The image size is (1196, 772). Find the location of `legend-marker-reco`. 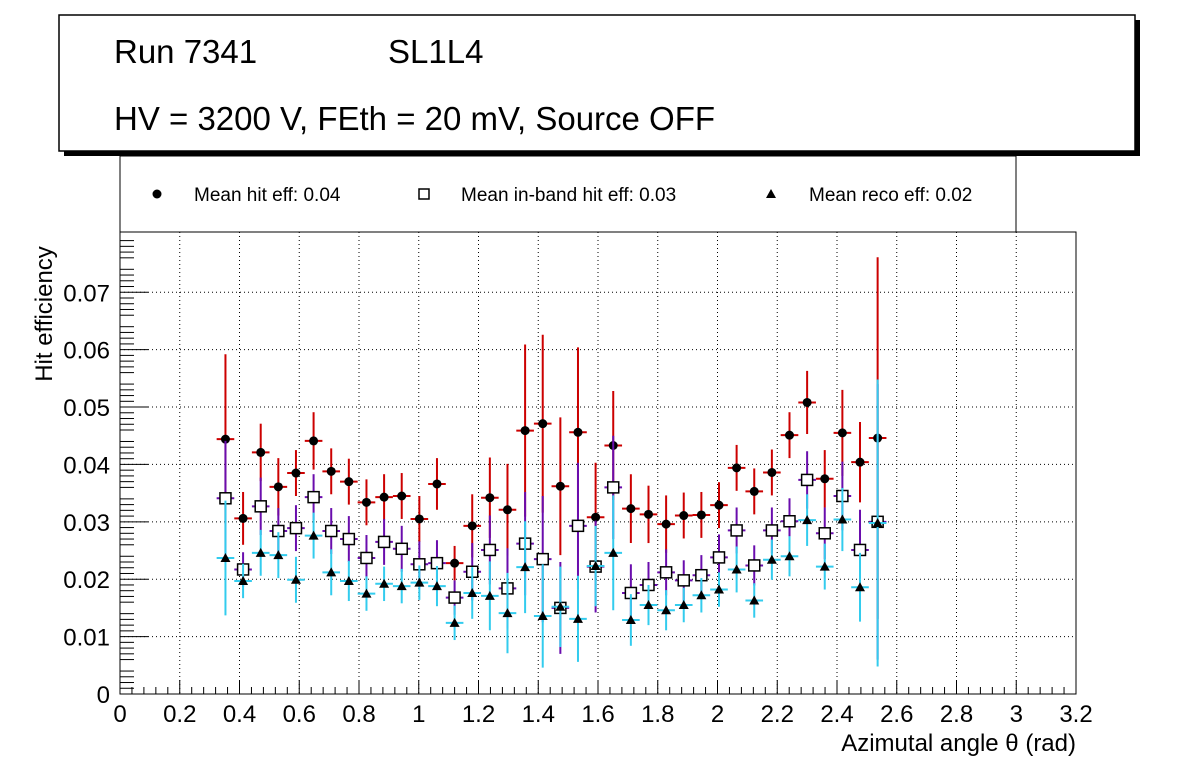

legend-marker-reco is located at coordinates (771, 193).